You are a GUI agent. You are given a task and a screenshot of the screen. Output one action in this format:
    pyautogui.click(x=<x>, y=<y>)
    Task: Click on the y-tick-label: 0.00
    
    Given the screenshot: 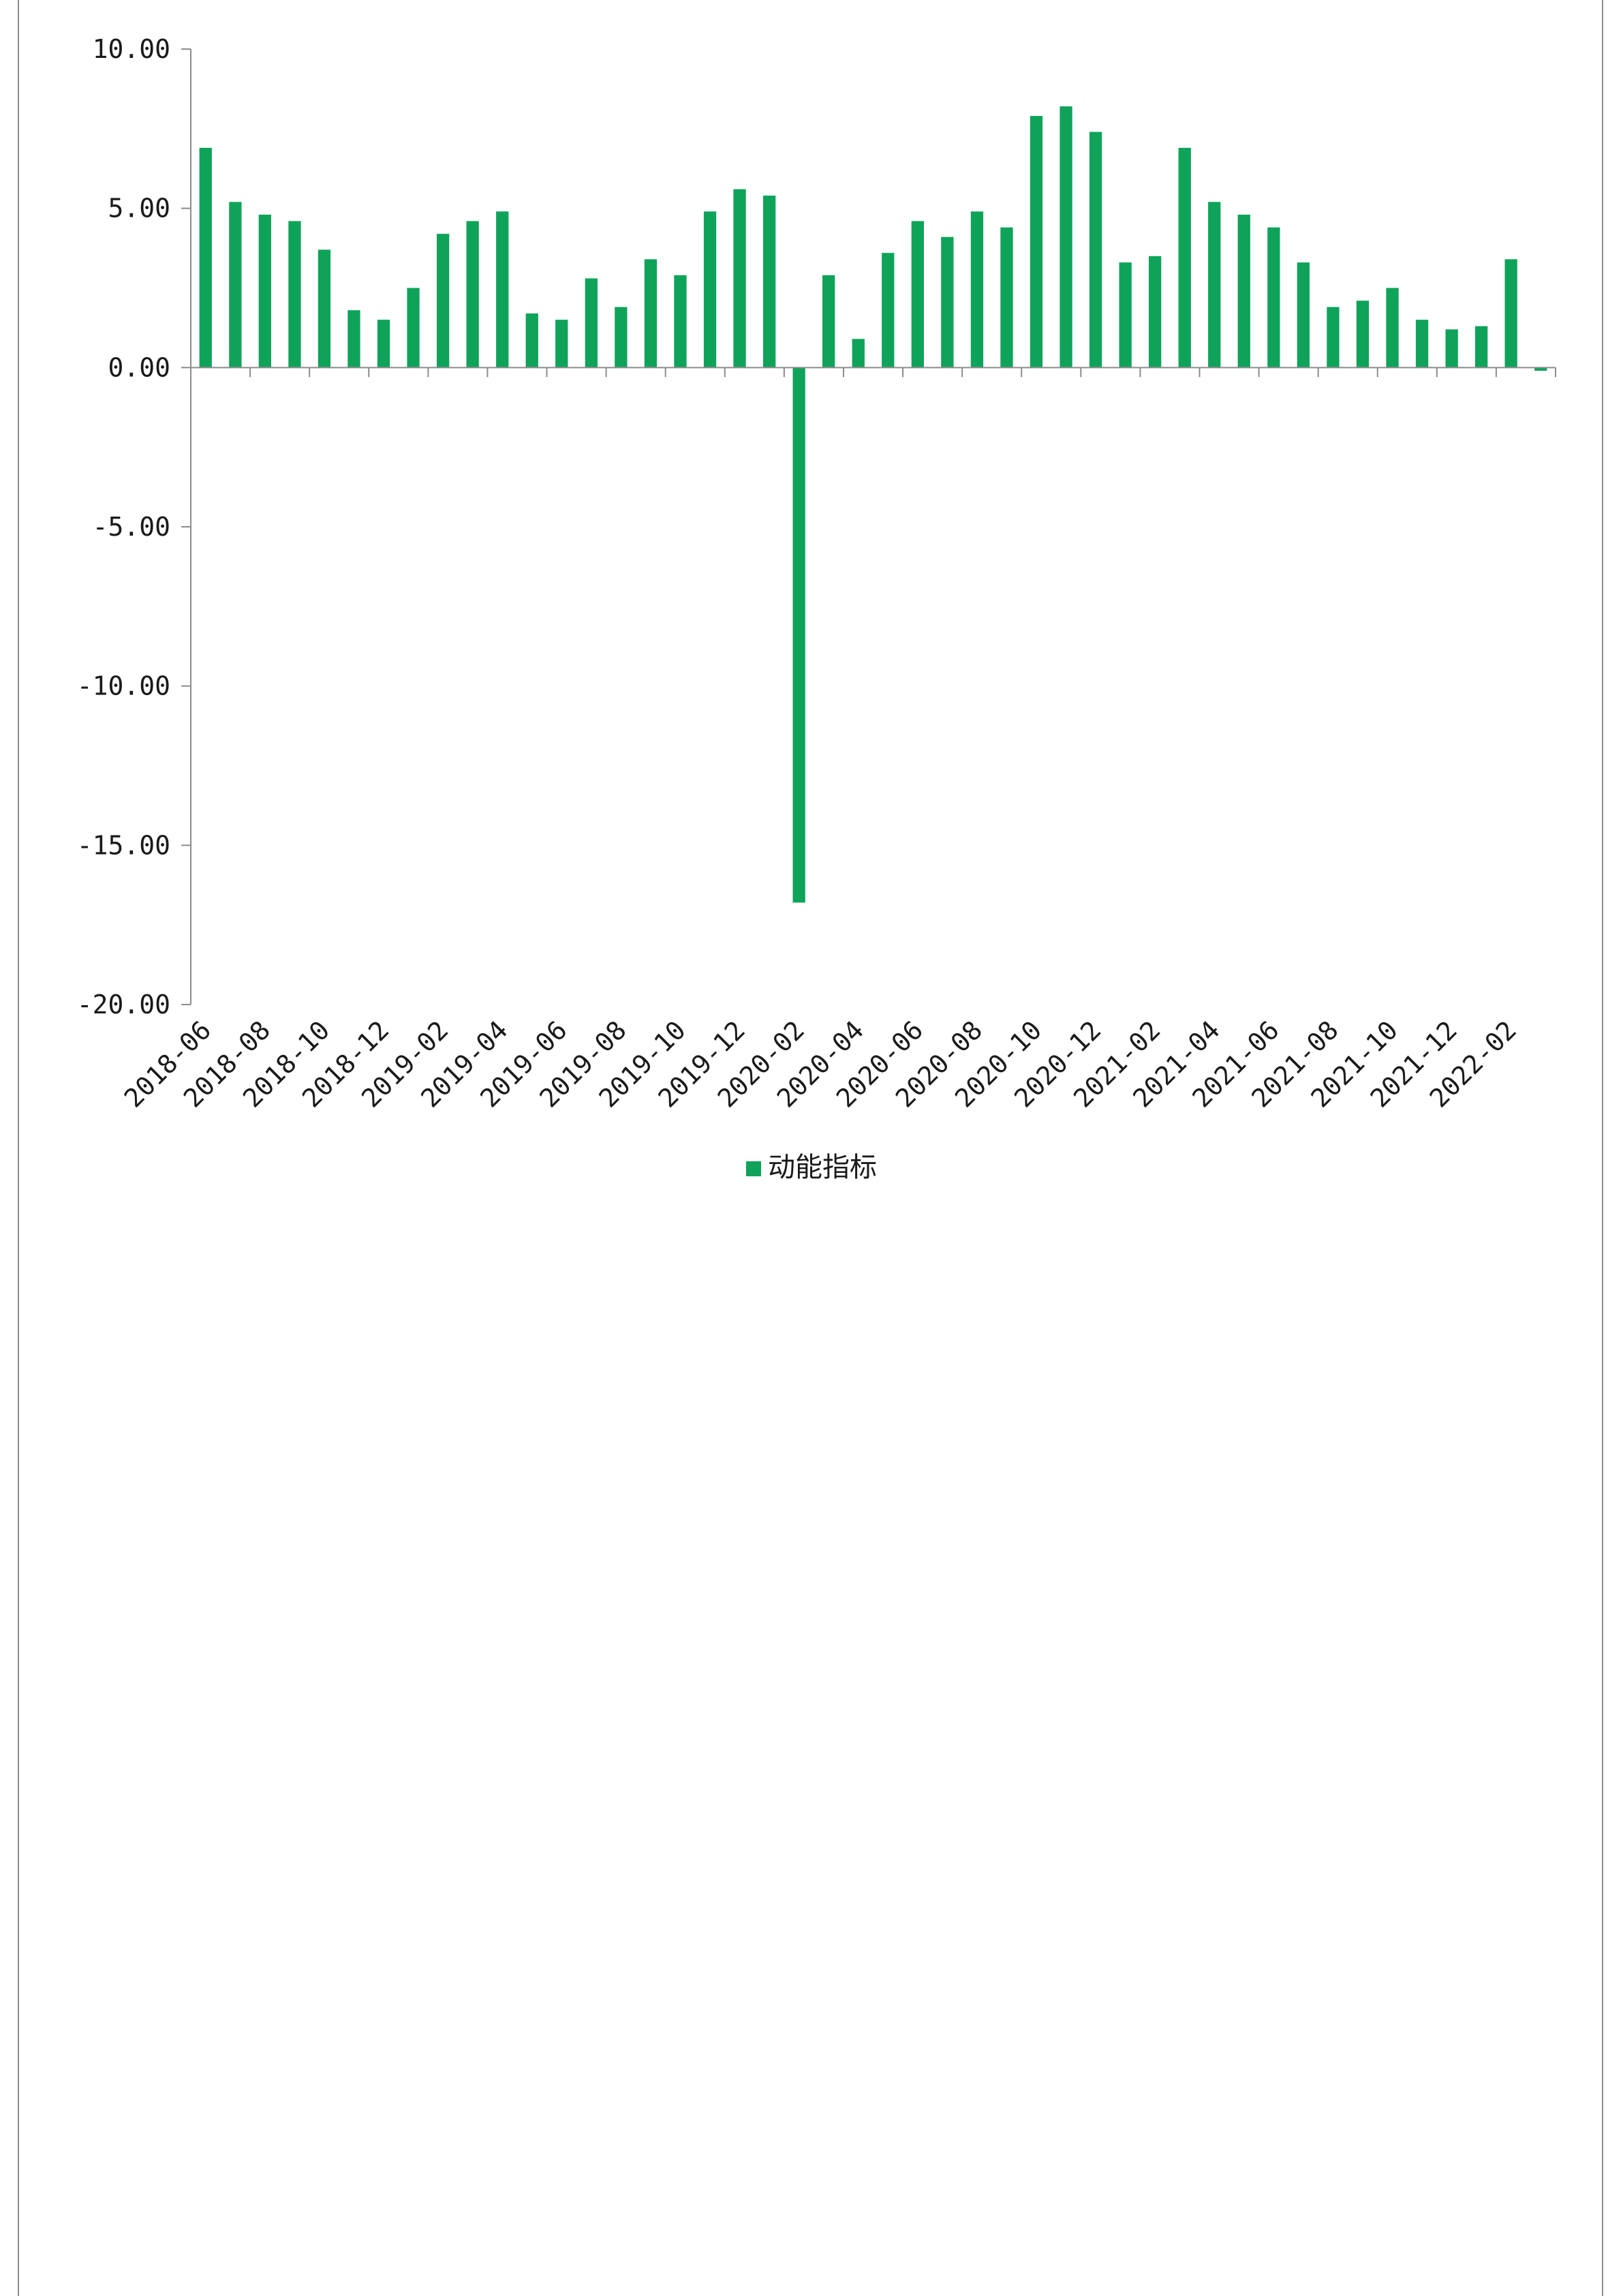 What is the action you would take?
    pyautogui.click(x=139, y=367)
    